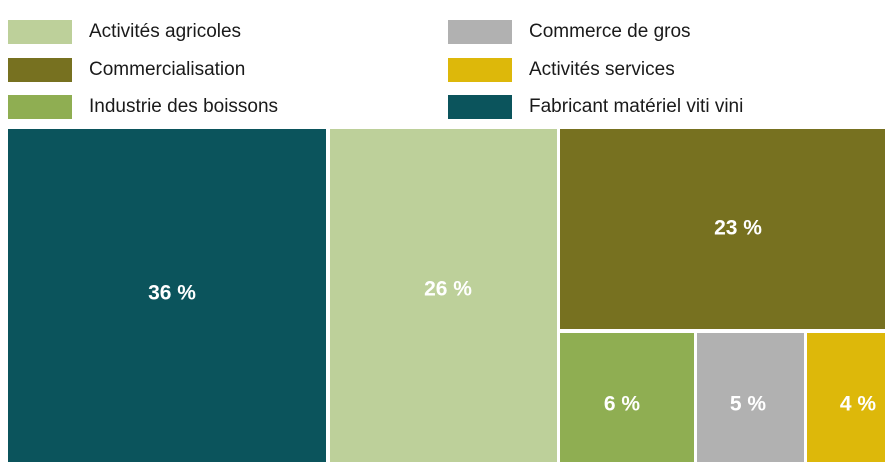  Describe the element at coordinates (610, 31) in the screenshot. I see `legend-label: Commerce de gros` at that location.